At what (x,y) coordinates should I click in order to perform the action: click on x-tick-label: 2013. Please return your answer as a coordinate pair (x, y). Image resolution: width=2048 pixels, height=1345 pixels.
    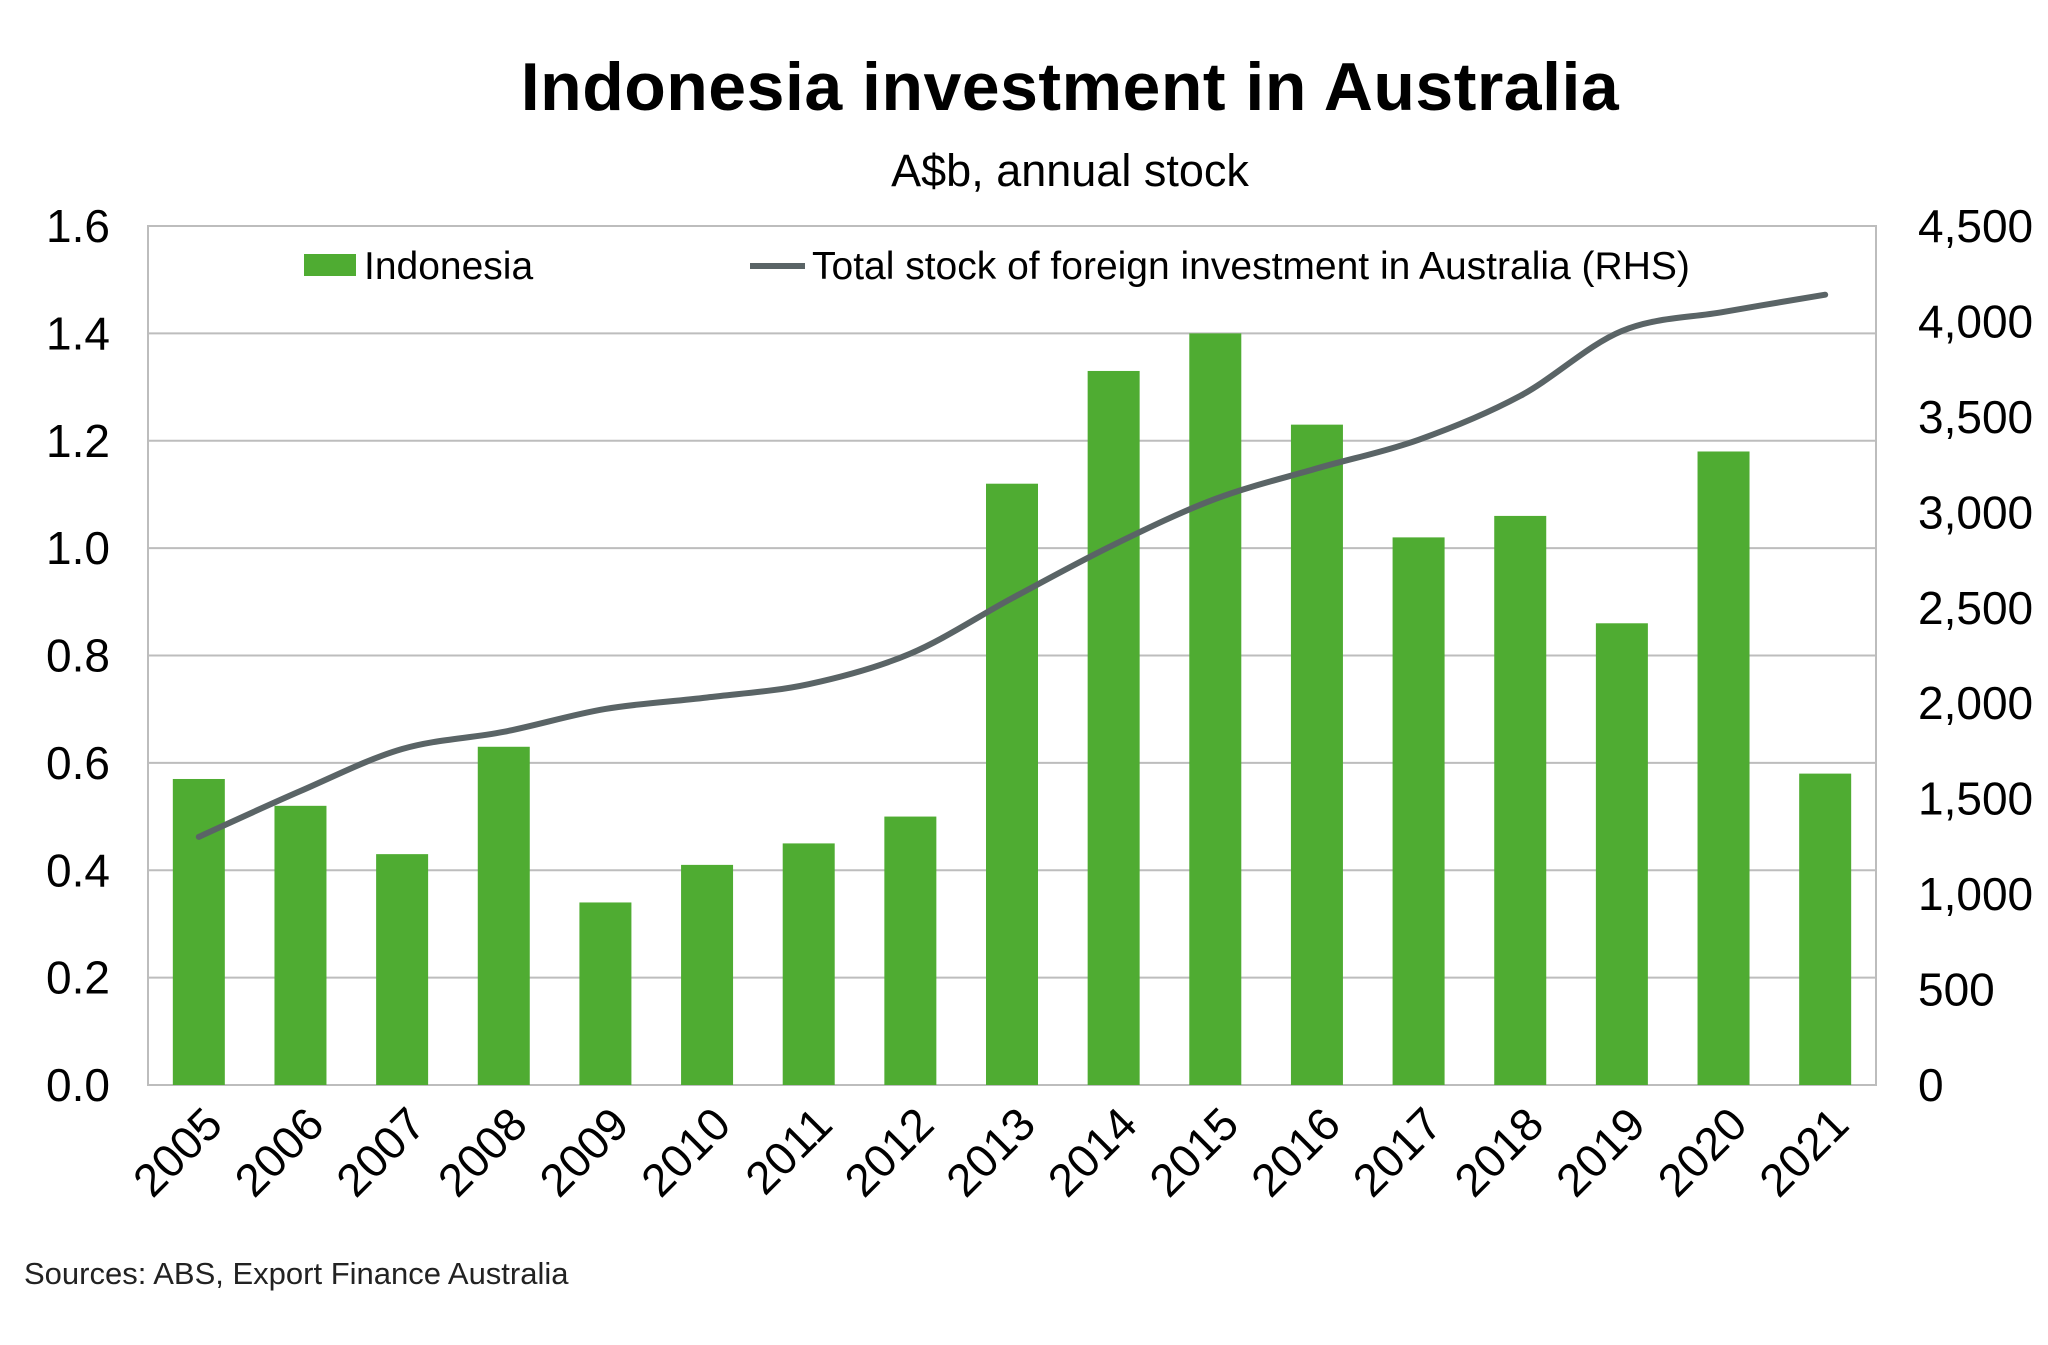
    Looking at the image, I should click on (990, 1151).